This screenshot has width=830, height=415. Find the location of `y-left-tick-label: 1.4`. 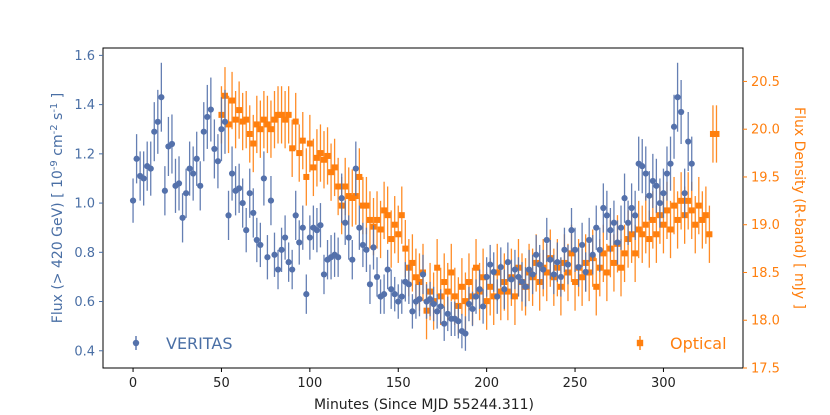

y-left-tick-label: 1.4 is located at coordinates (84, 105).